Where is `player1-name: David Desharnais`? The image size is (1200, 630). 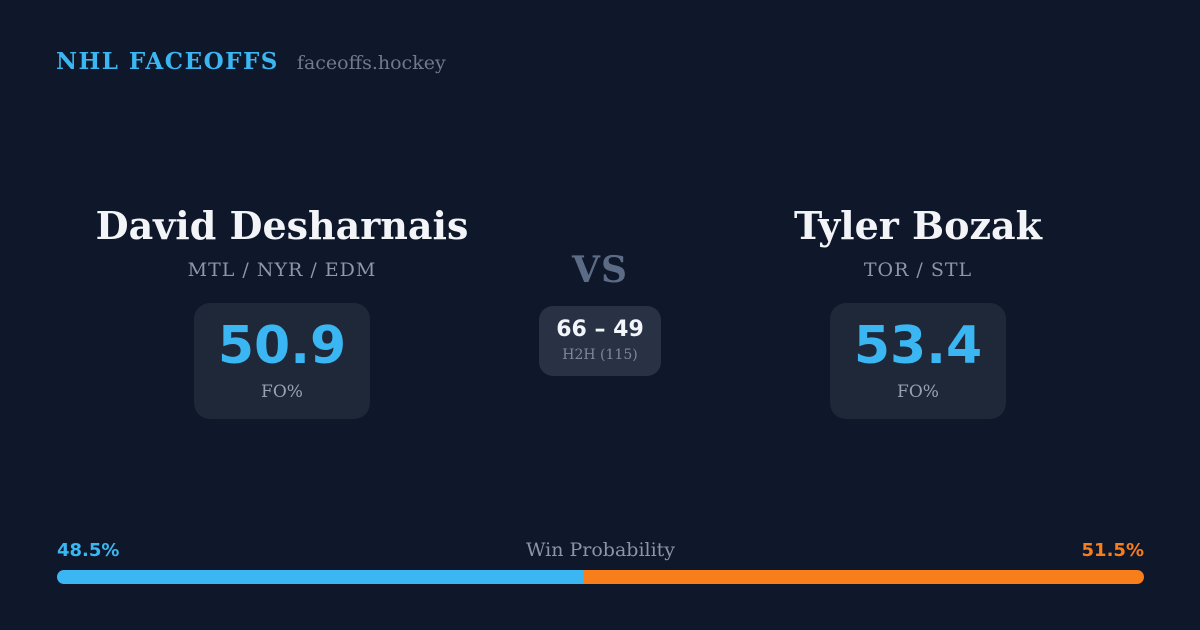 player1-name: David Desharnais is located at coordinates (282, 225).